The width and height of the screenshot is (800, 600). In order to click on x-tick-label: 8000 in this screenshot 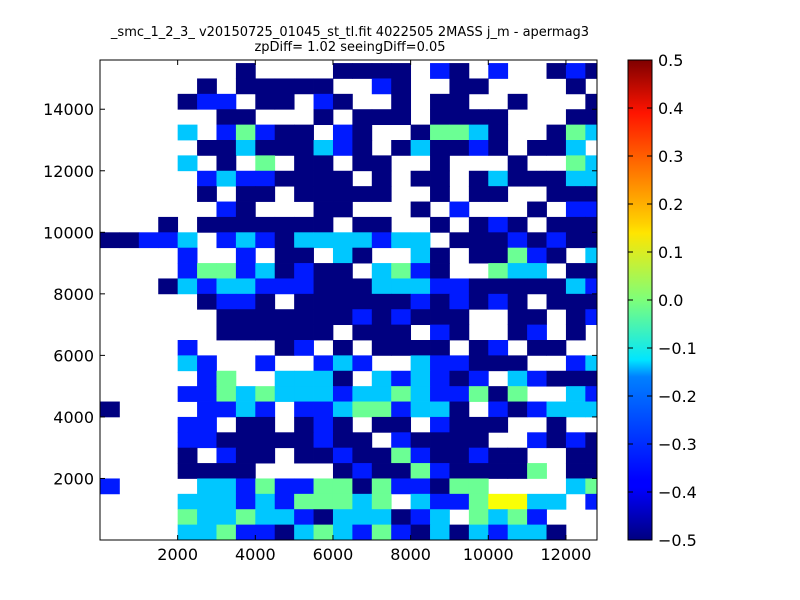, I will do `click(410, 554)`.